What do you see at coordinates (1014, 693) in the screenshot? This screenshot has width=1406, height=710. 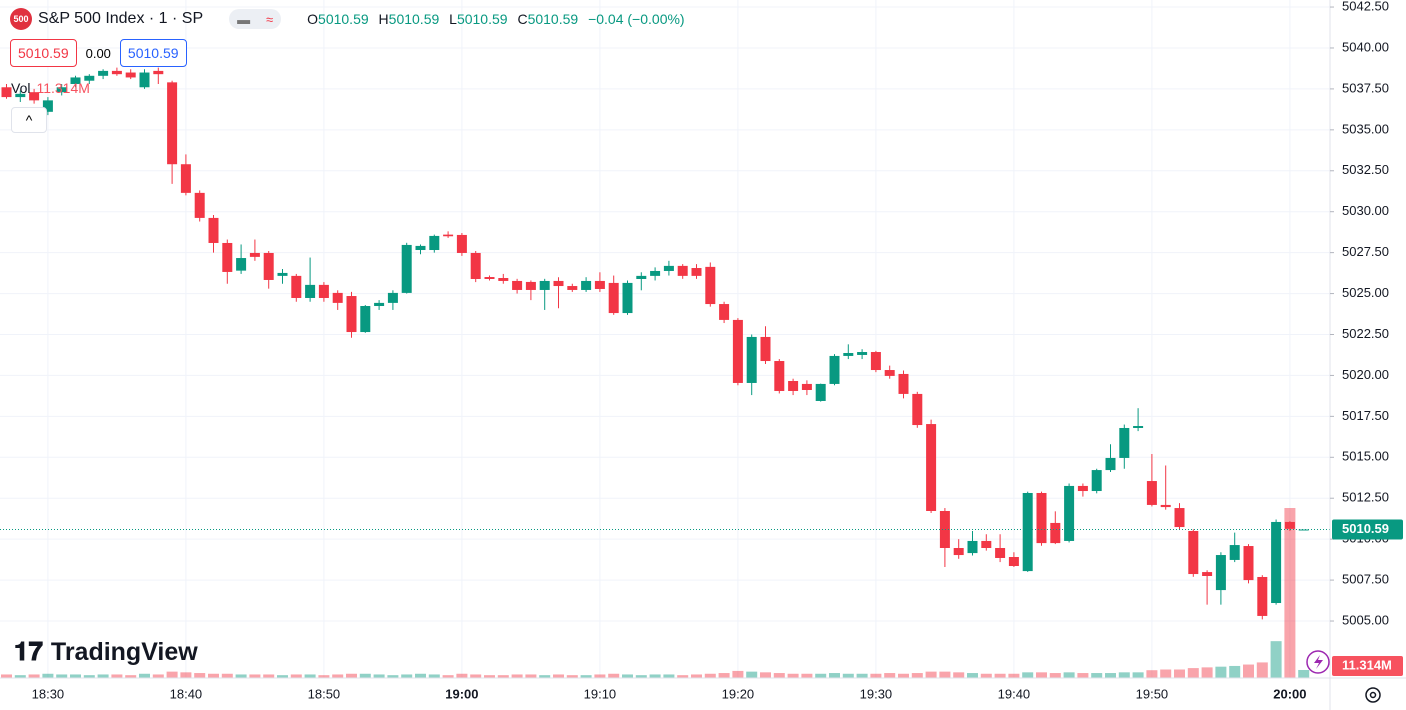 I see `x-tick-label: 19:40` at bounding box center [1014, 693].